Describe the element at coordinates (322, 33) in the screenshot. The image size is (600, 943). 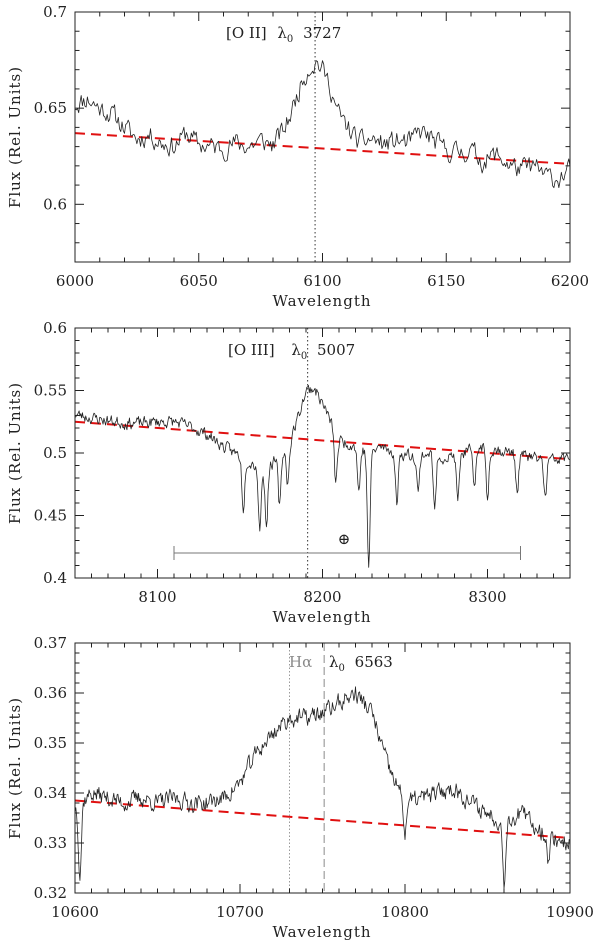
I see `rest-wavelength: 3727` at that location.